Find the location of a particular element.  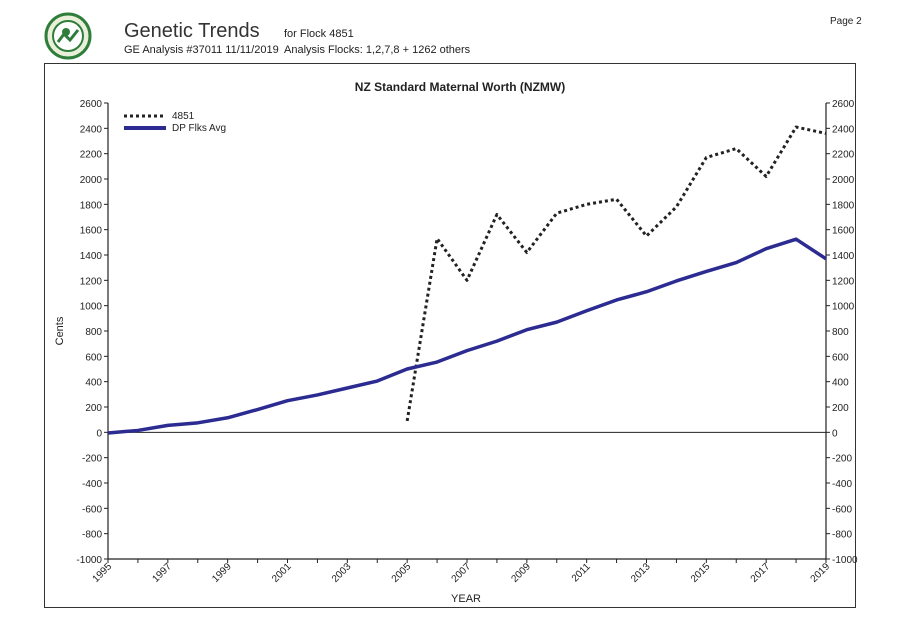

y-tick-label: 1400 is located at coordinates (91, 256).